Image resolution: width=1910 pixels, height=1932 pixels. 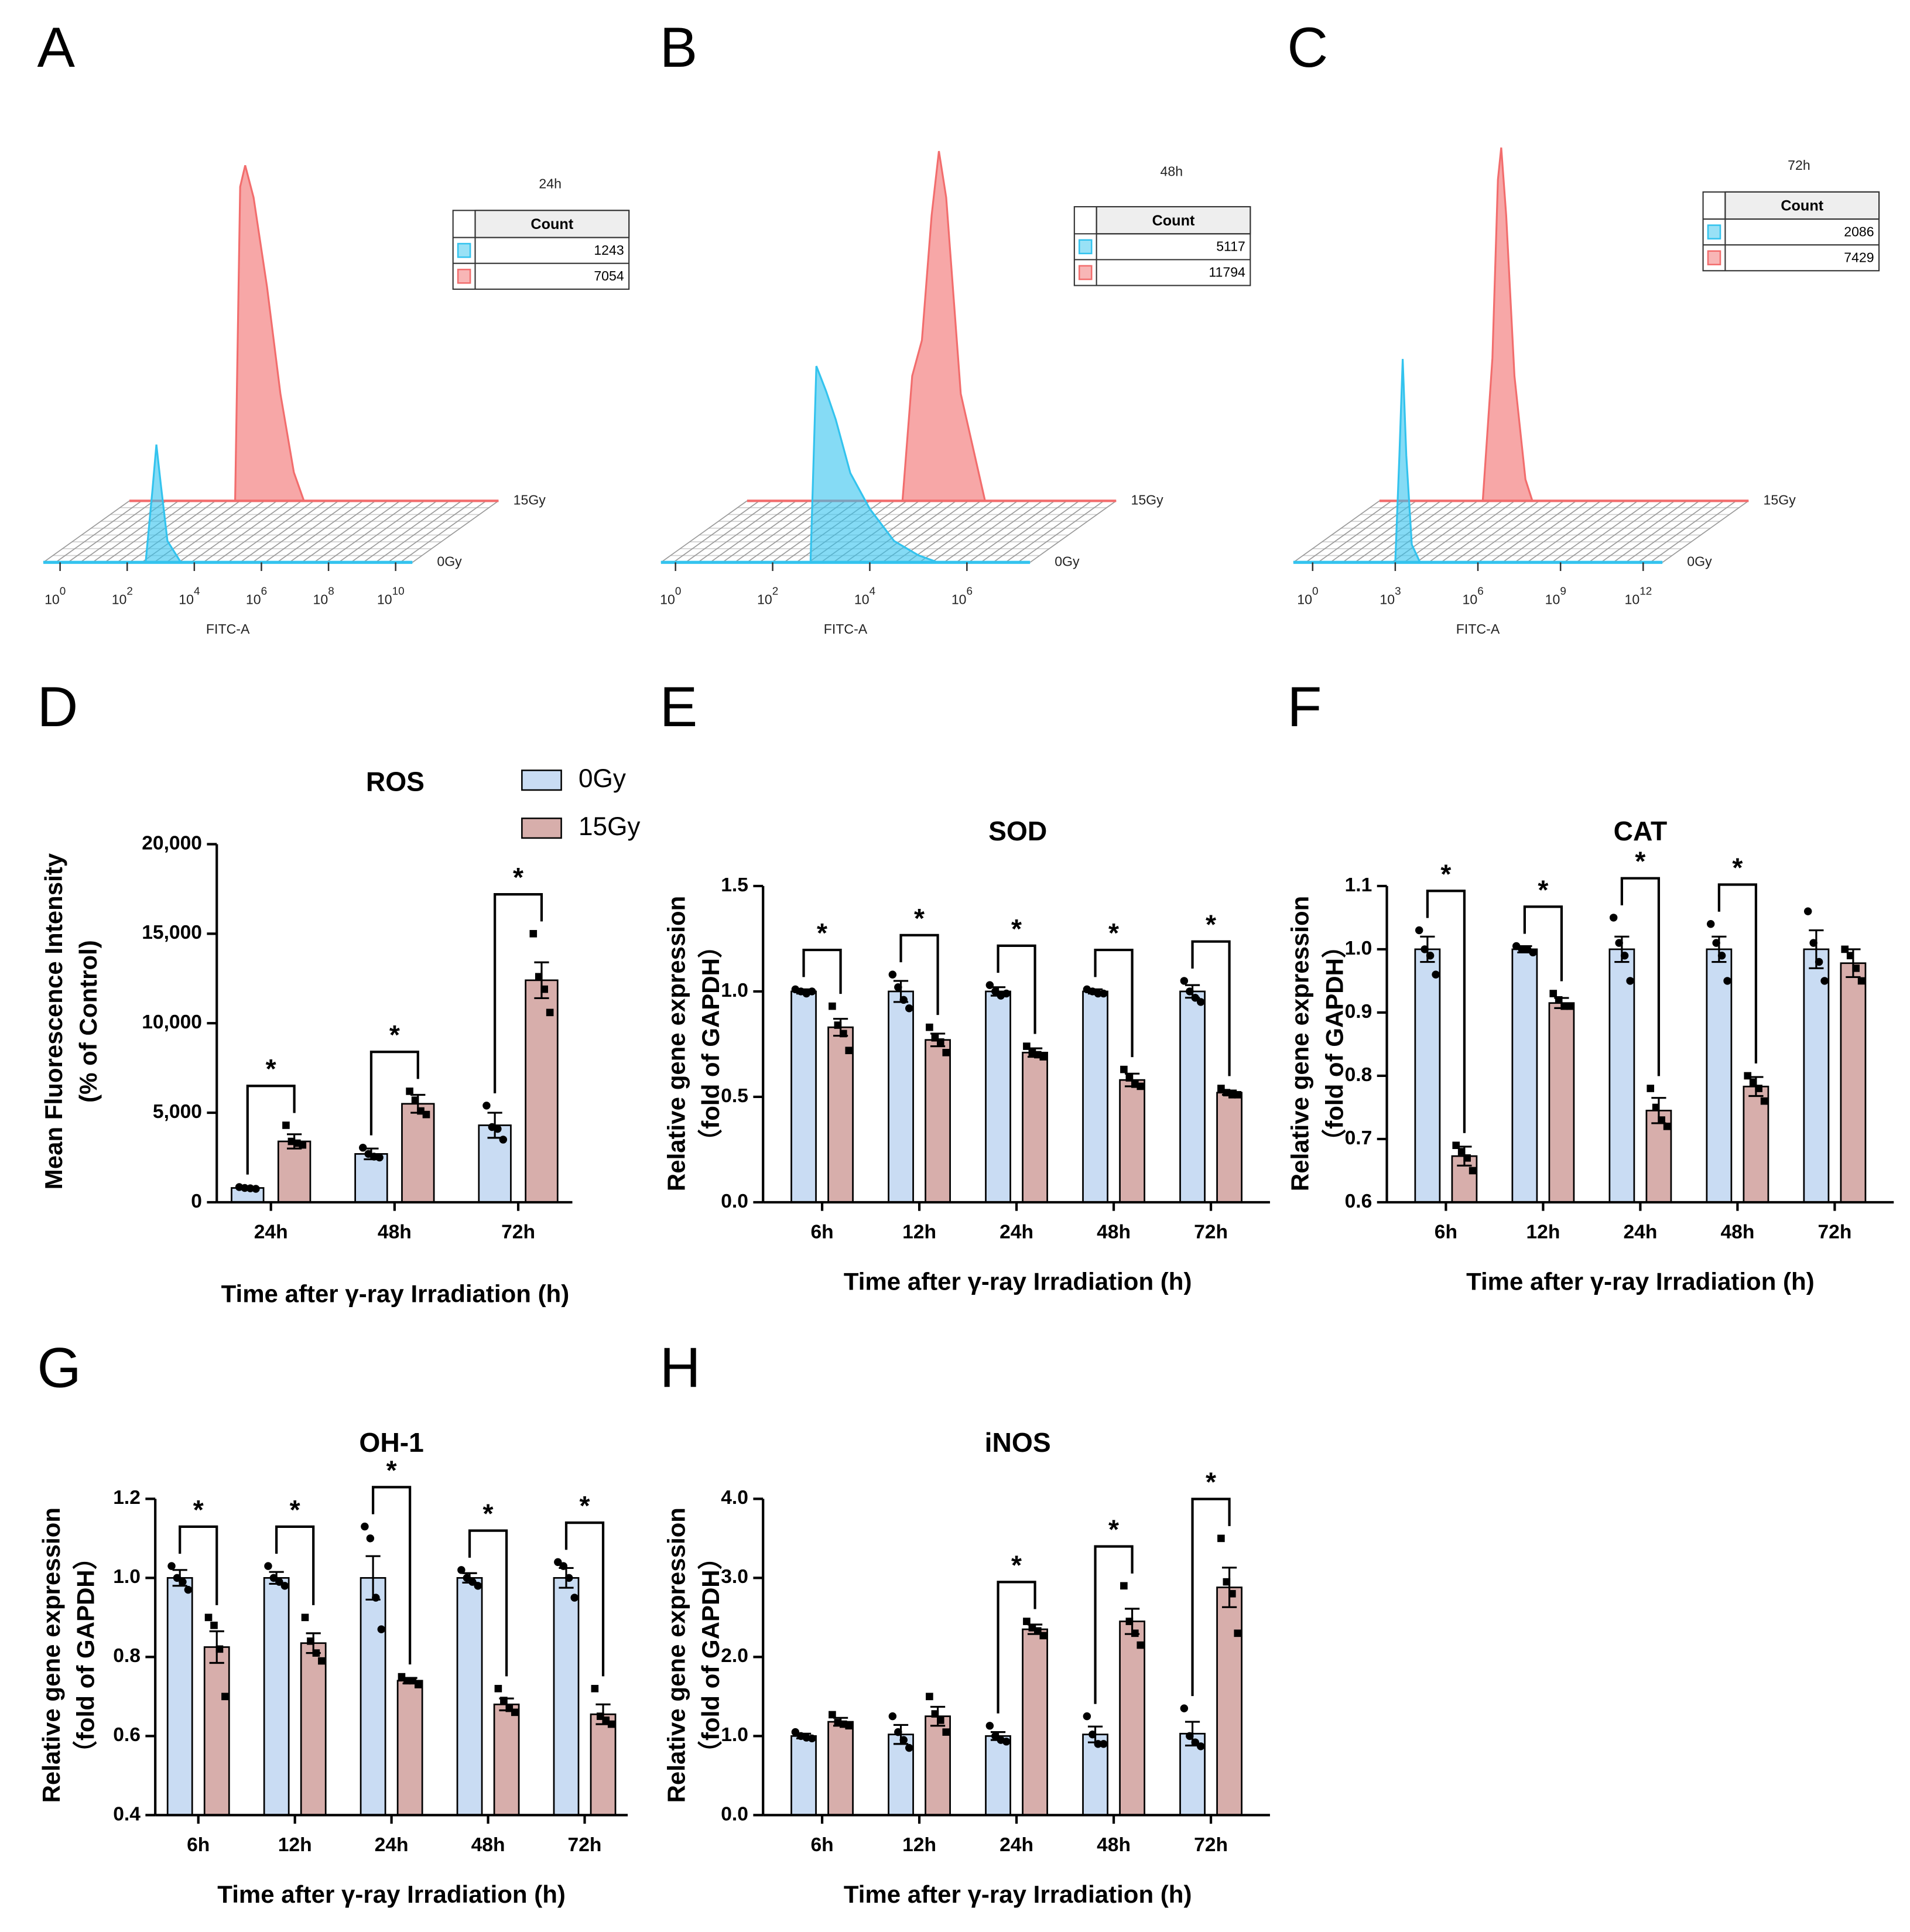 What do you see at coordinates (59, 1367) in the screenshot?
I see `panel-letter: G` at bounding box center [59, 1367].